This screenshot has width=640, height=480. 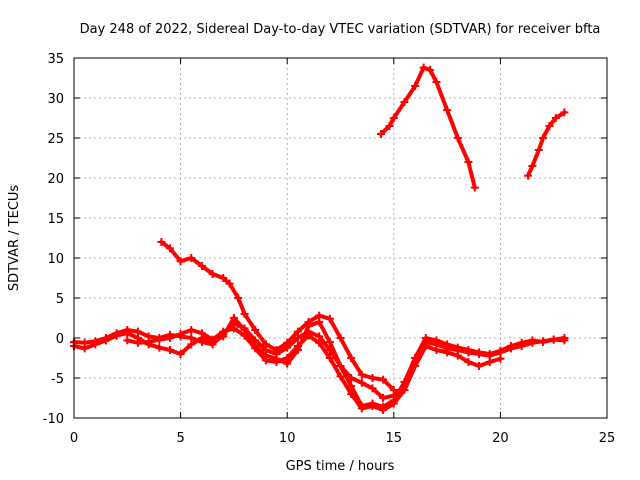 I want to click on y-axis-label: SDTVAR / TECUs, so click(x=14, y=238).